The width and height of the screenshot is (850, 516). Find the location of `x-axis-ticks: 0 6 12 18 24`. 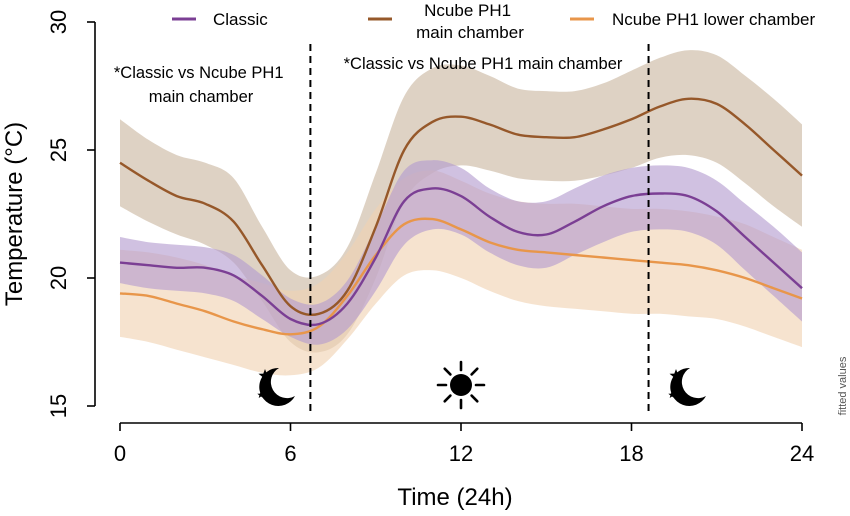

x-axis-ticks: 0 6 12 18 24 is located at coordinates (464, 444).